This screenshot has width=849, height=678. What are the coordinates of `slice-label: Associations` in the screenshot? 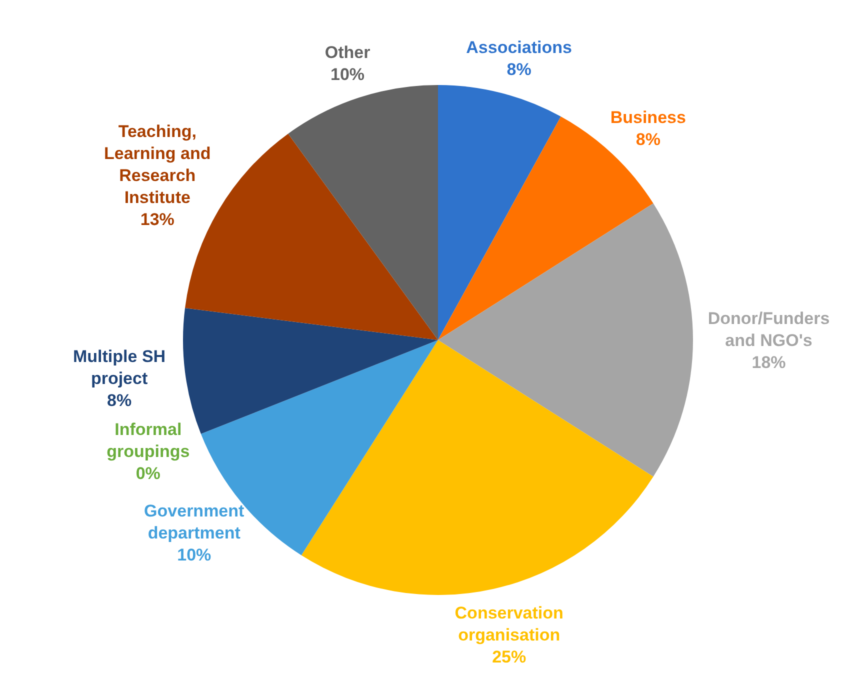 It's located at (519, 47).